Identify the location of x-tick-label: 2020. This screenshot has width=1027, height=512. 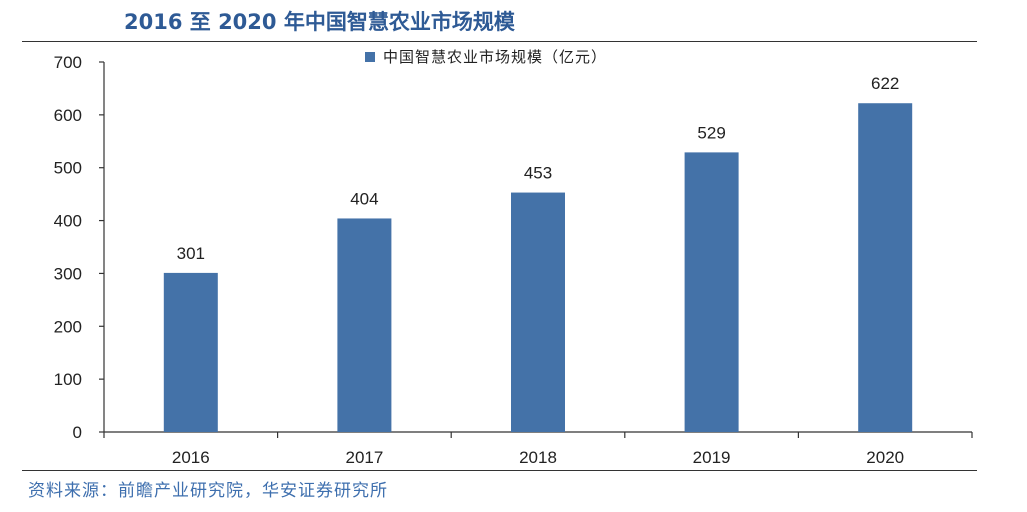
(885, 457).